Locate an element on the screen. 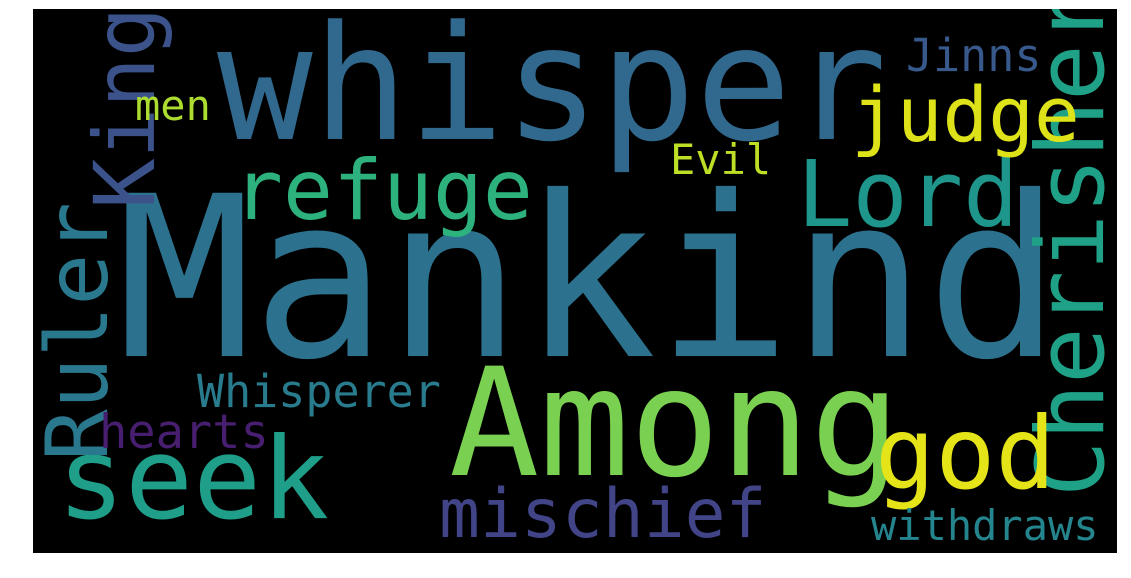 This screenshot has height=578, width=1131. word-withdraws: withdraws is located at coordinates (985, 525).